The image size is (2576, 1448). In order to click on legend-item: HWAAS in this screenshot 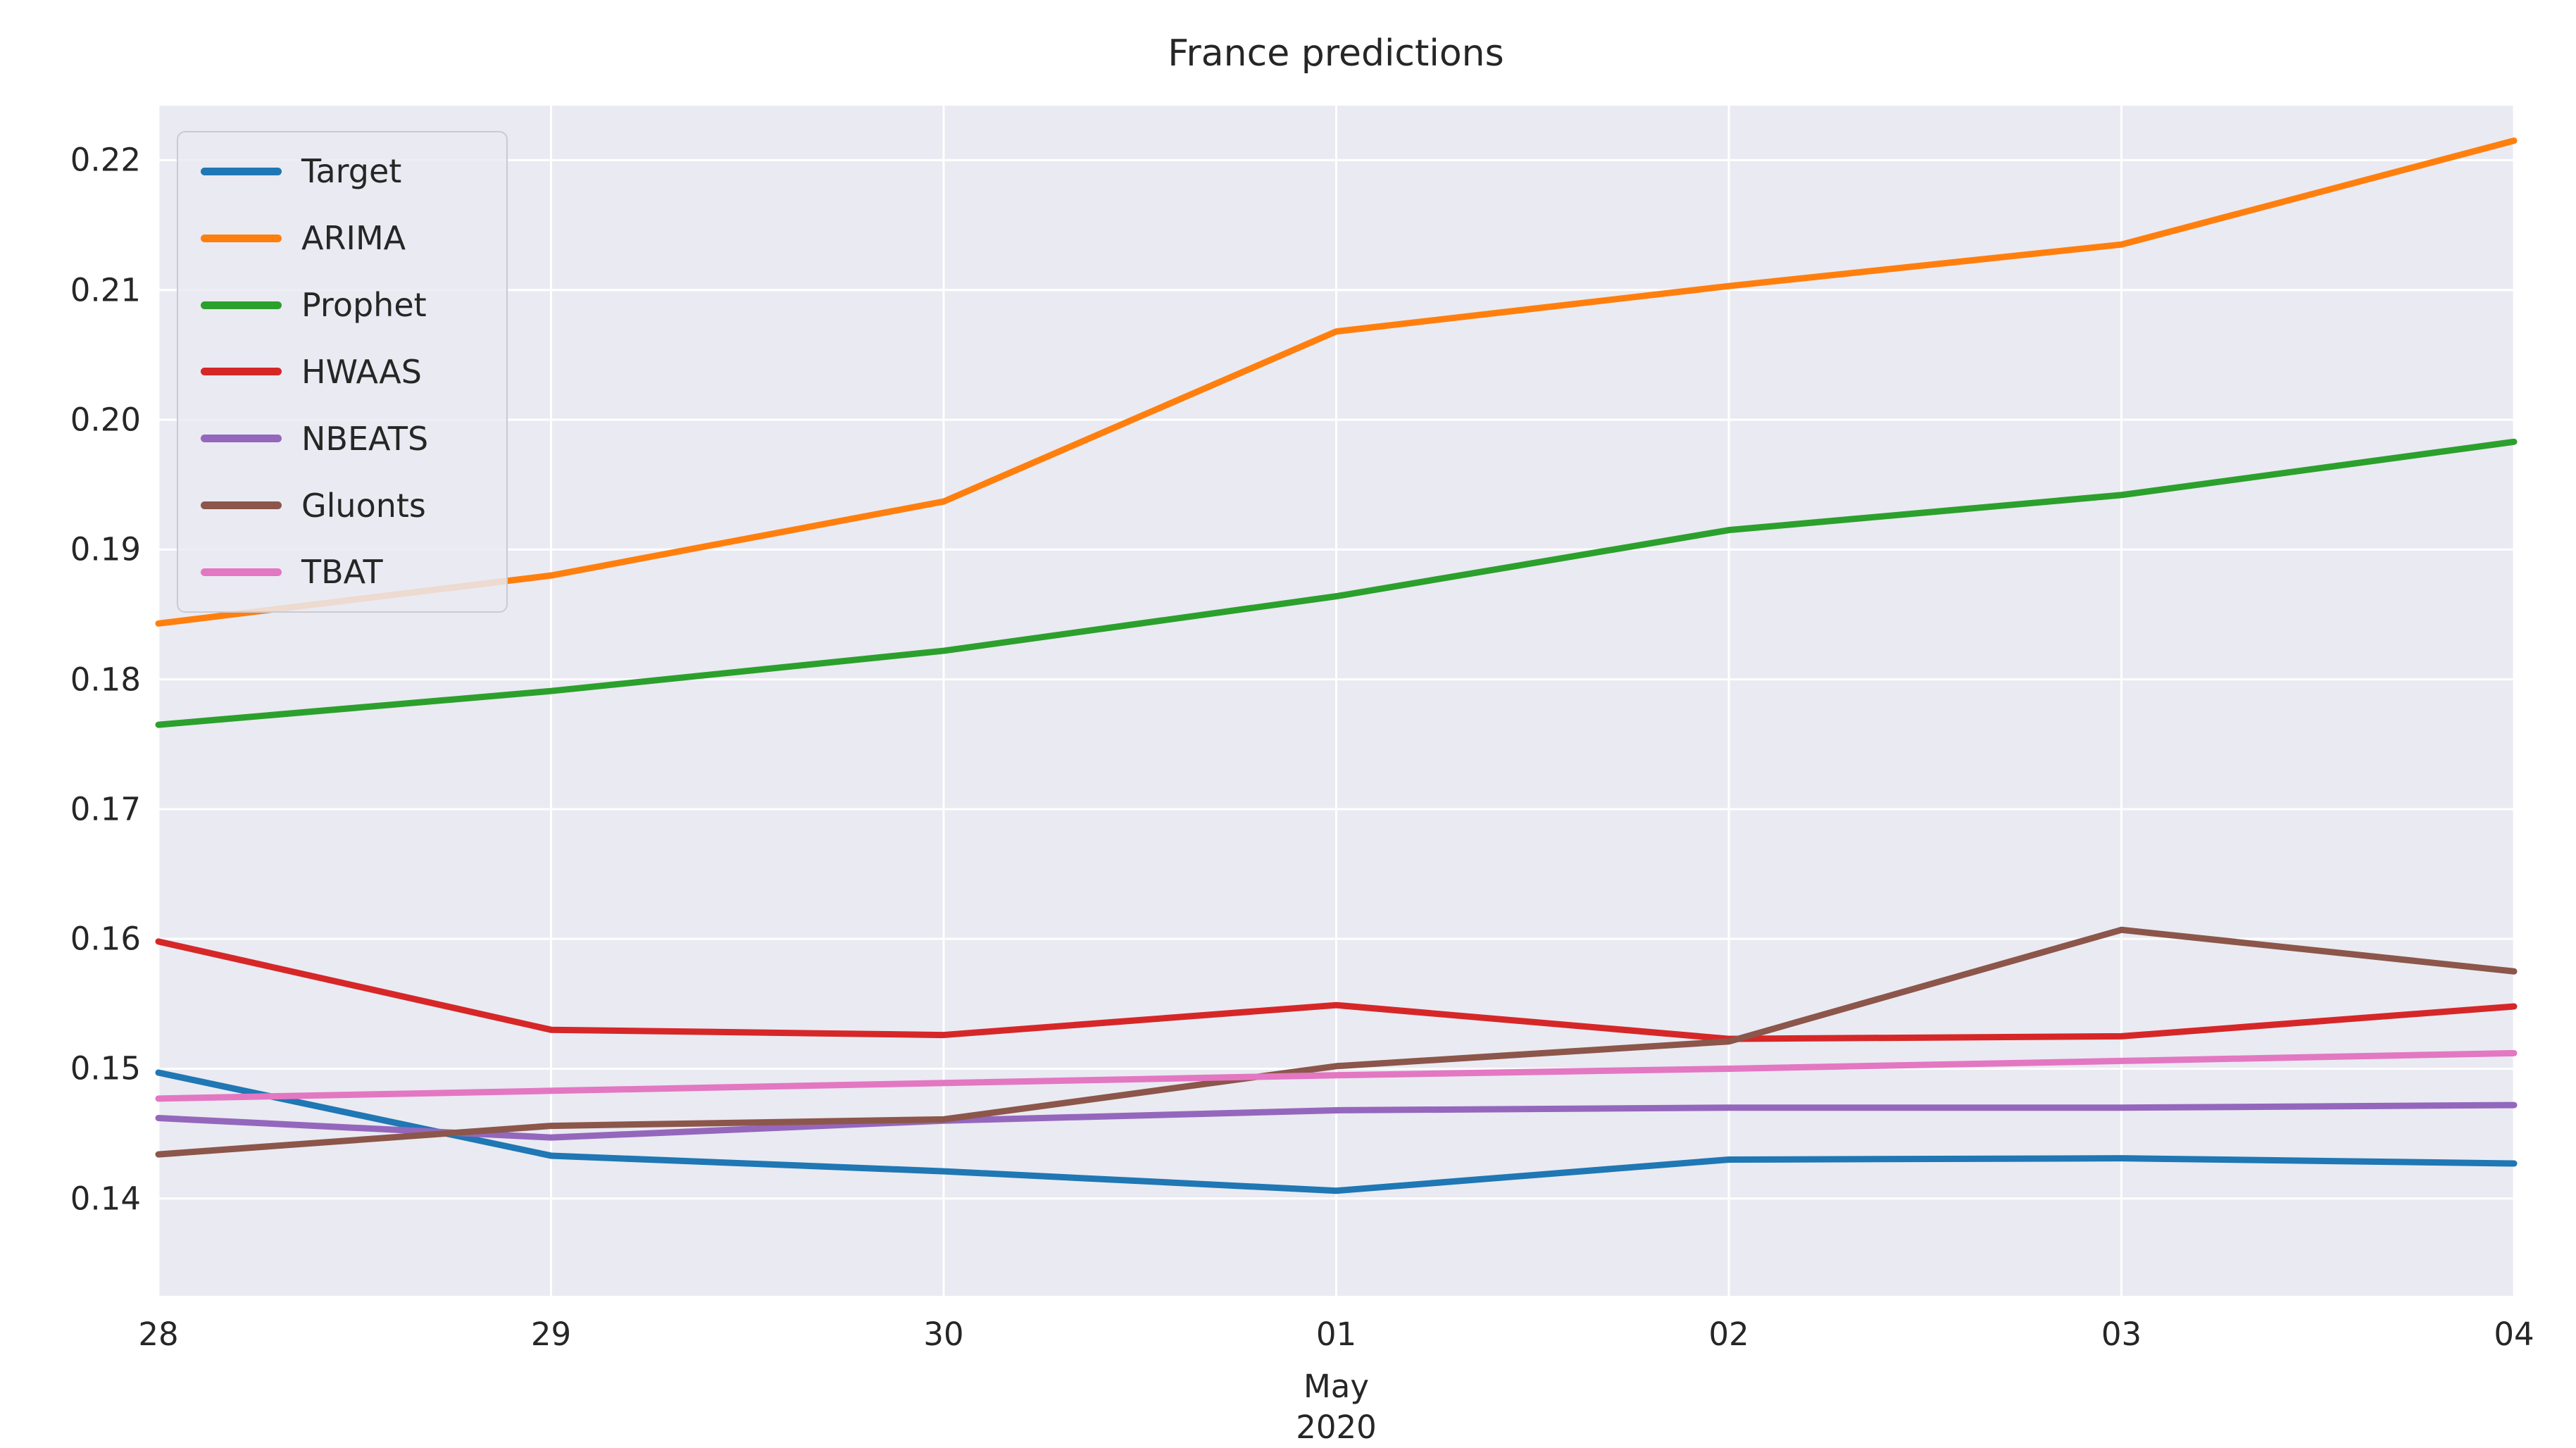, I will do `click(342, 372)`.